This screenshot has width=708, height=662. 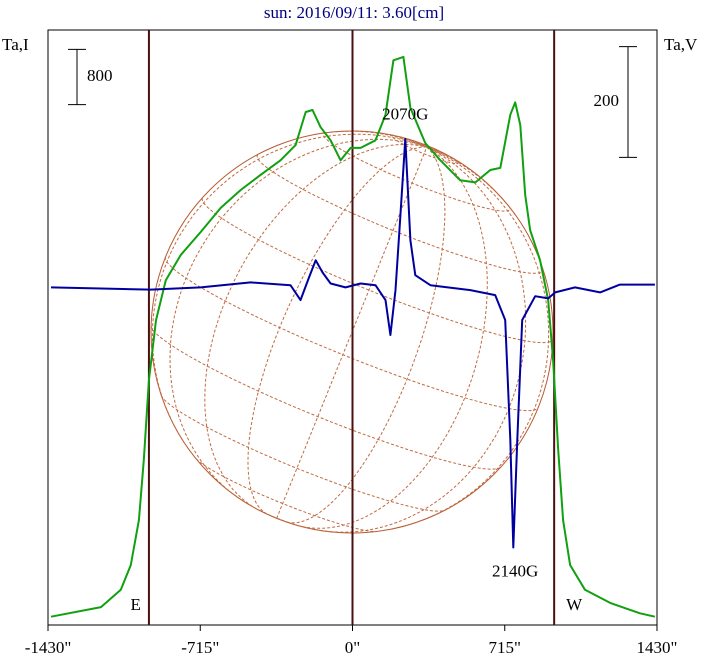 What do you see at coordinates (657, 647) in the screenshot?
I see `x-tick-label: 1430"` at bounding box center [657, 647].